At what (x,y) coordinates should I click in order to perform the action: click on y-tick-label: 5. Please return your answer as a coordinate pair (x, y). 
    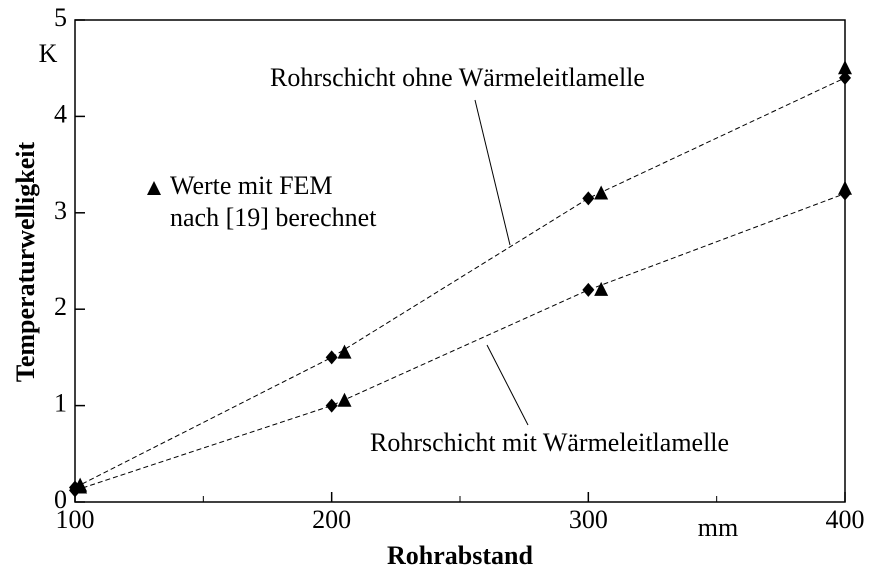
    Looking at the image, I should click on (60, 17).